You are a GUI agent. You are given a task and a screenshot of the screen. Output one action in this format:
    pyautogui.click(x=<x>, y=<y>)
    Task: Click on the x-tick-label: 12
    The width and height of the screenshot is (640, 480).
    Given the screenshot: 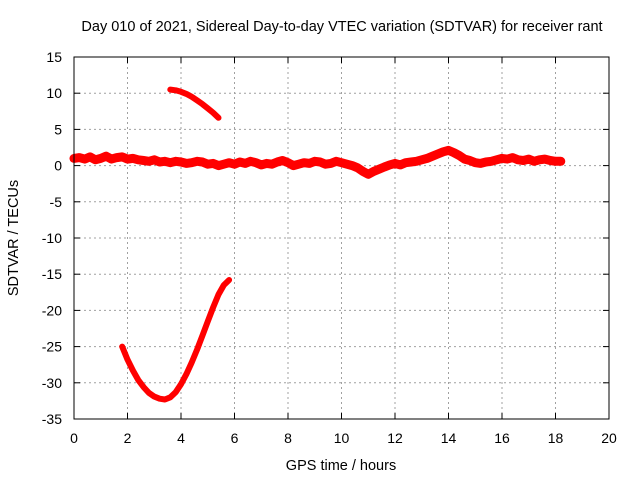 What is the action you would take?
    pyautogui.click(x=395, y=438)
    